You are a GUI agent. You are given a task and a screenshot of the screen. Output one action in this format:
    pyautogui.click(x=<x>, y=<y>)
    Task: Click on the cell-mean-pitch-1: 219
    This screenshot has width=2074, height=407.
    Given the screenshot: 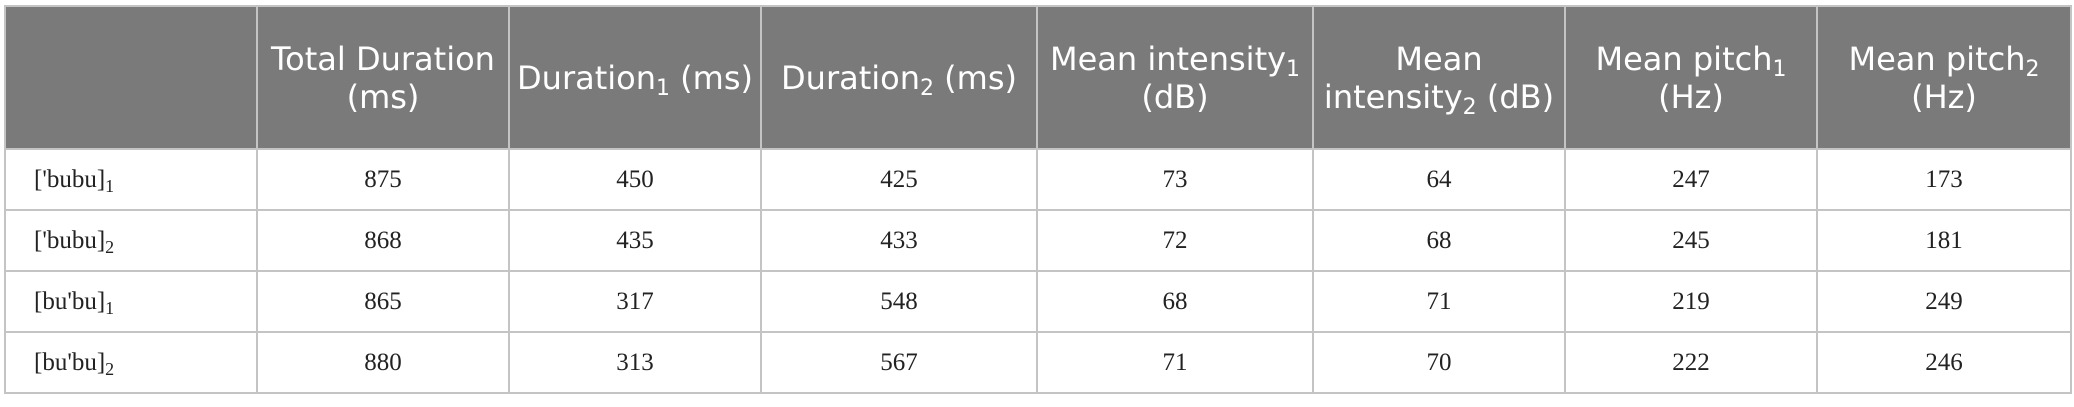 What is the action you would take?
    pyautogui.click(x=1691, y=301)
    